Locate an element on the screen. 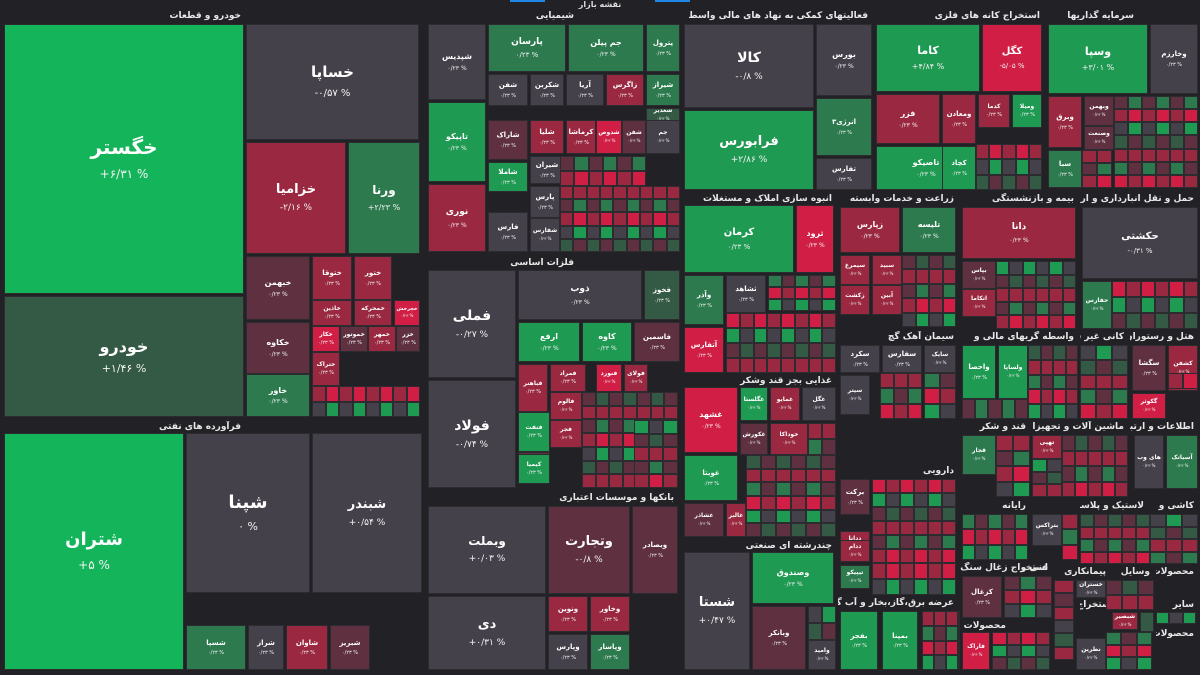 The width and height of the screenshot is (1200, 675). stock-tile: آبین% ۰/۲۳ is located at coordinates (887, 300).